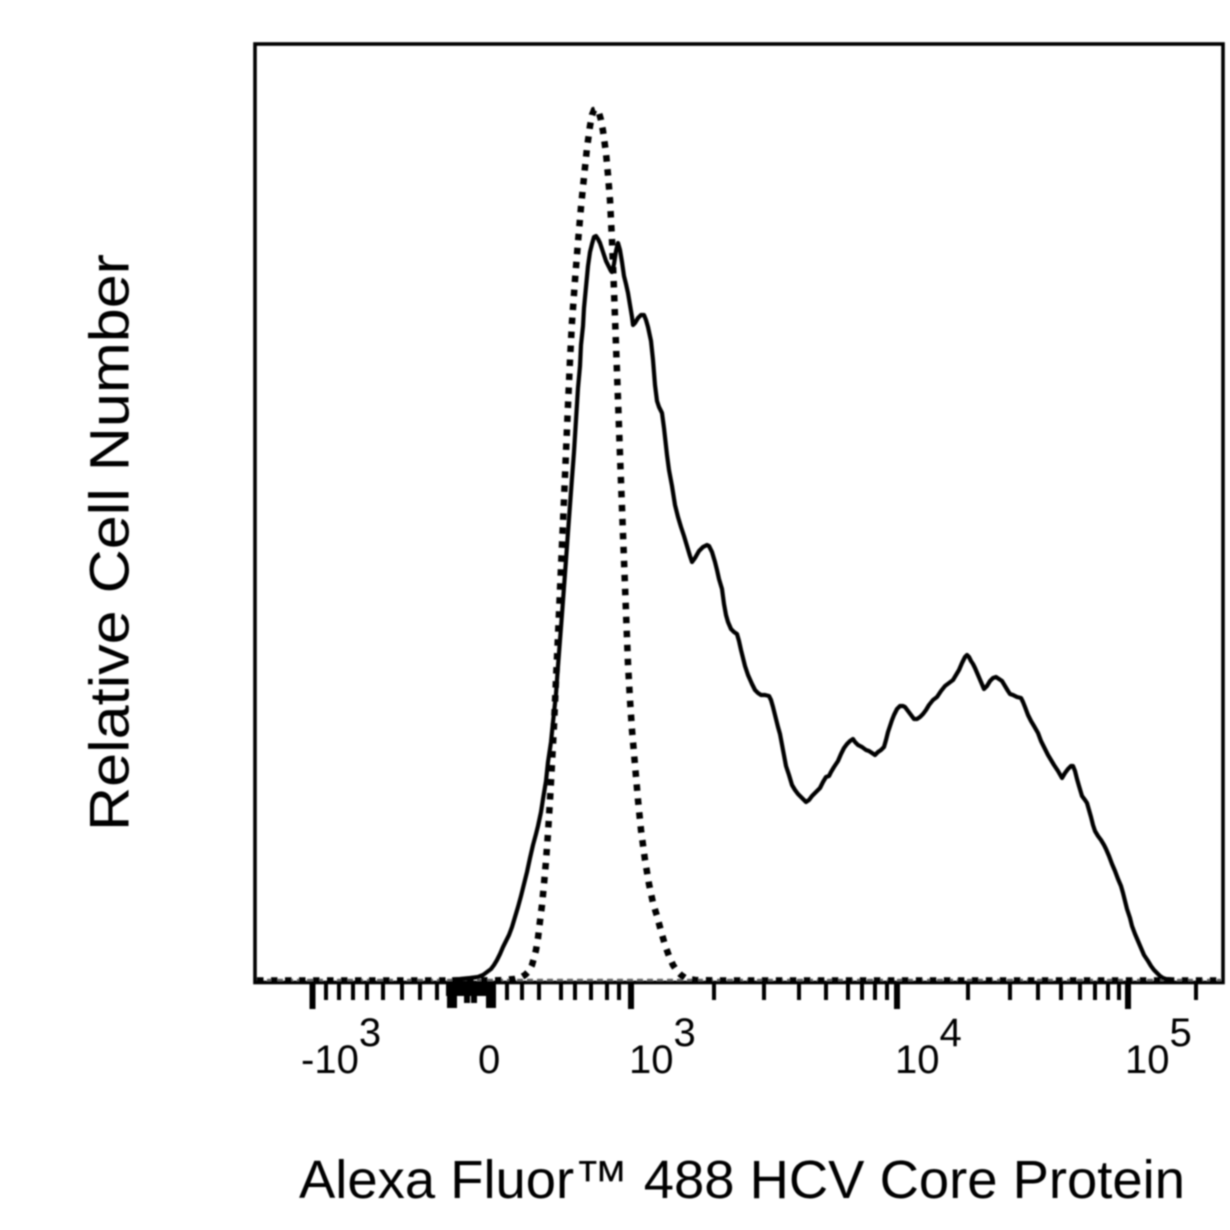 This screenshot has width=1230, height=1230. What do you see at coordinates (742, 1180) in the screenshot?
I see `svg-text:Alexa Fluor™ 488 HCV Core Prot: Alexa Fluor™ 488 HCV Core Protein` at bounding box center [742, 1180].